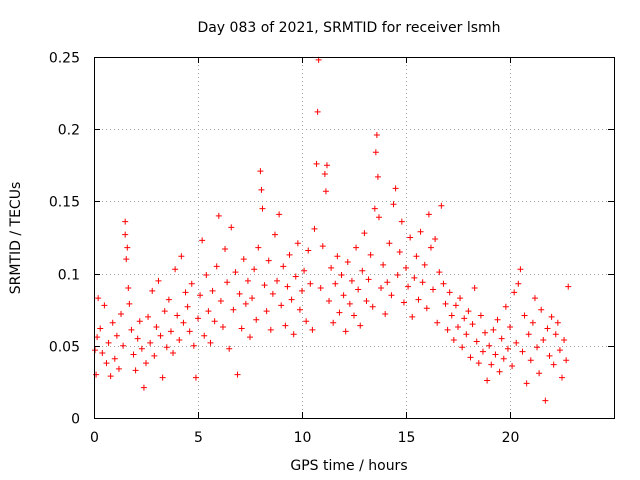  What do you see at coordinates (407, 438) in the screenshot?
I see `x-tick-label: 15` at bounding box center [407, 438].